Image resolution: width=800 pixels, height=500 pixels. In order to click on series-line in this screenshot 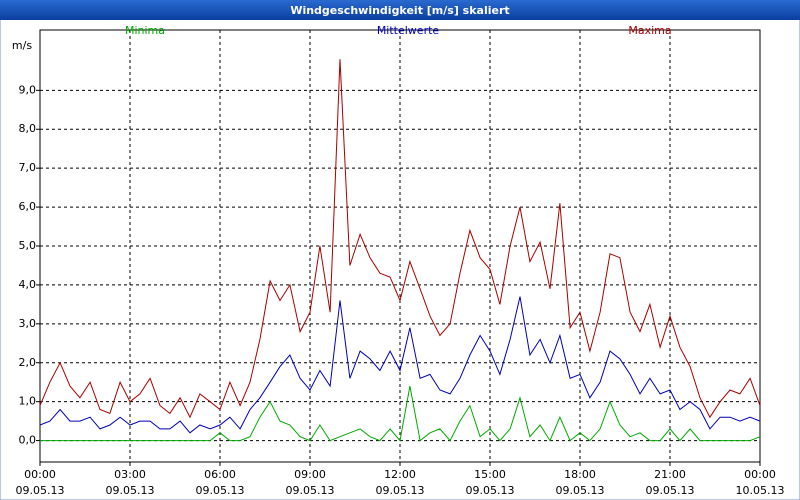, I will do `click(400, 414)`.